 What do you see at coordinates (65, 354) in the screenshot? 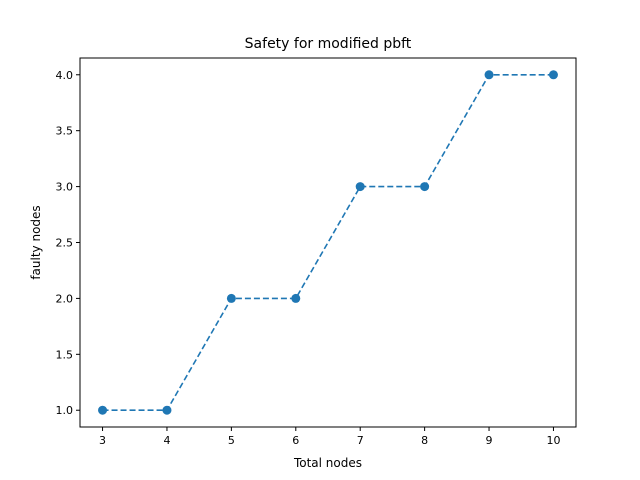
I see `y-tick-label: 1.5` at bounding box center [65, 354].